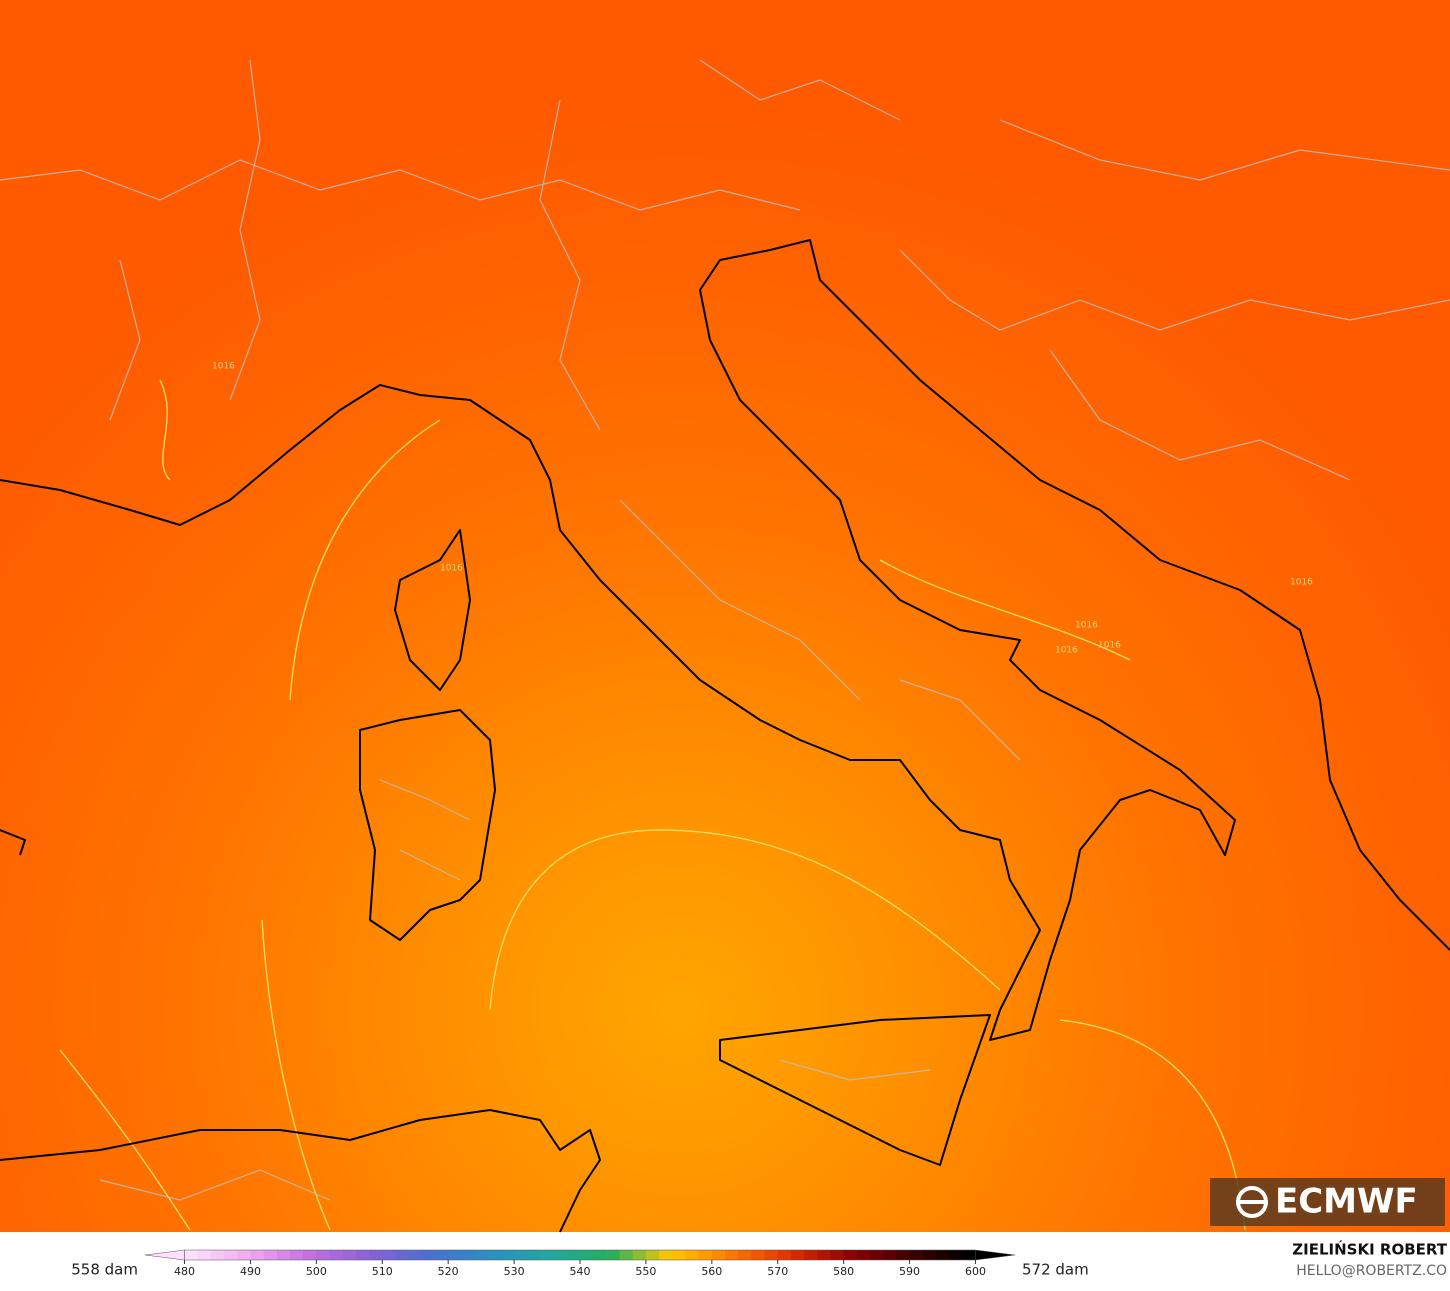 This screenshot has width=1450, height=1291. What do you see at coordinates (1055, 1270) in the screenshot?
I see `colorbar-max-label: 572 dam` at bounding box center [1055, 1270].